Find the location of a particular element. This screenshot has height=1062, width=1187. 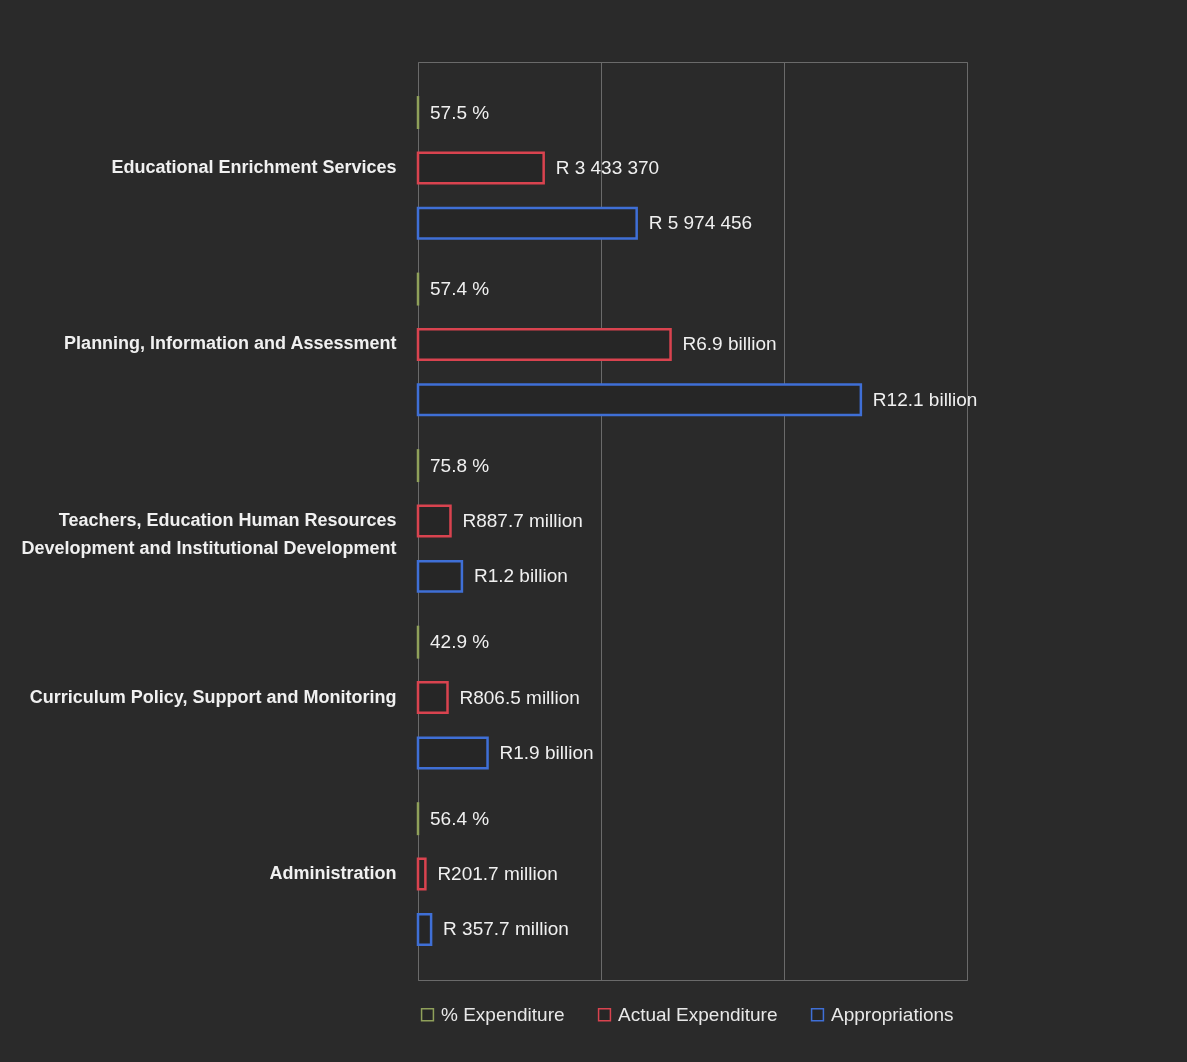

legend-label: Appropriations is located at coordinates (892, 1014).